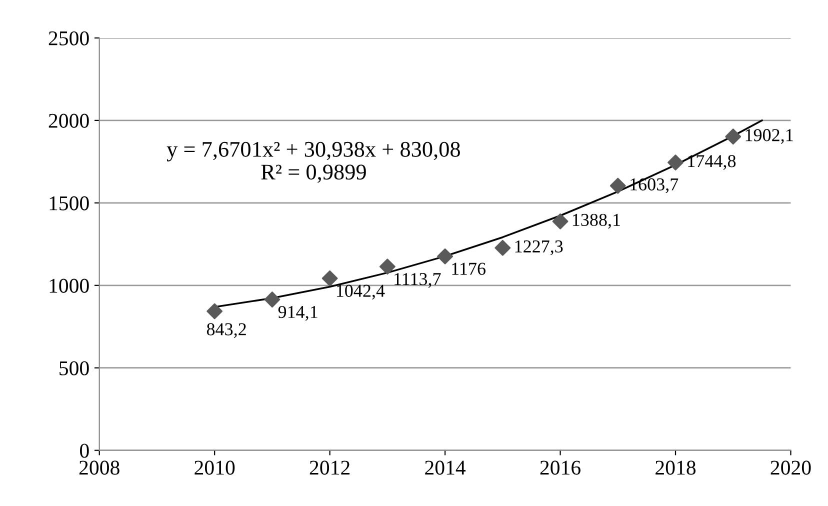 This screenshot has width=828, height=506. Describe the element at coordinates (226, 330) in the screenshot. I see `data-label: 843,2` at that location.